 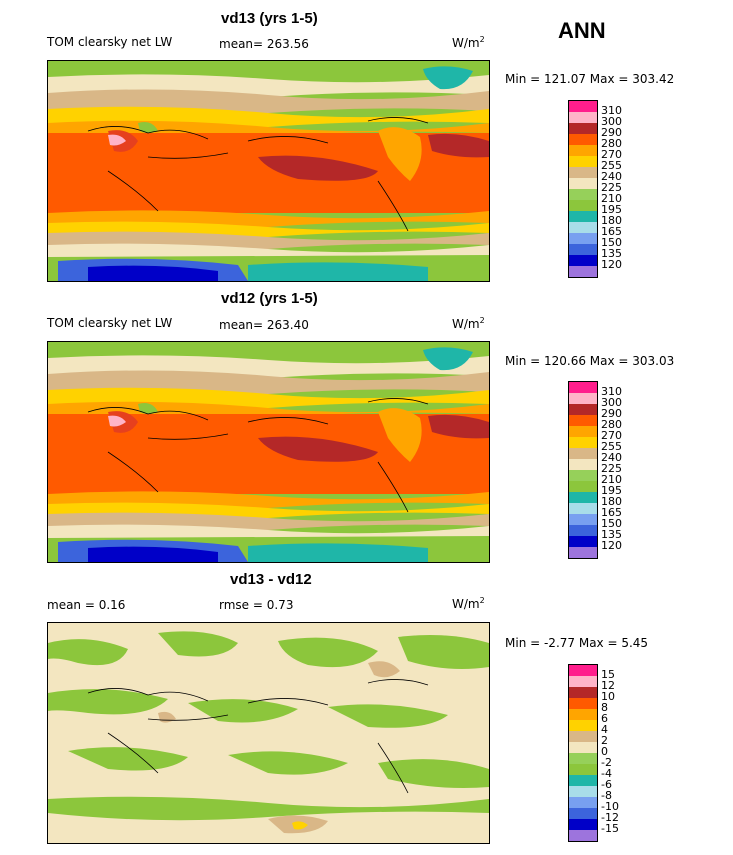 What do you see at coordinates (468, 42) in the screenshot?
I see `panel1-units: W/m2` at bounding box center [468, 42].